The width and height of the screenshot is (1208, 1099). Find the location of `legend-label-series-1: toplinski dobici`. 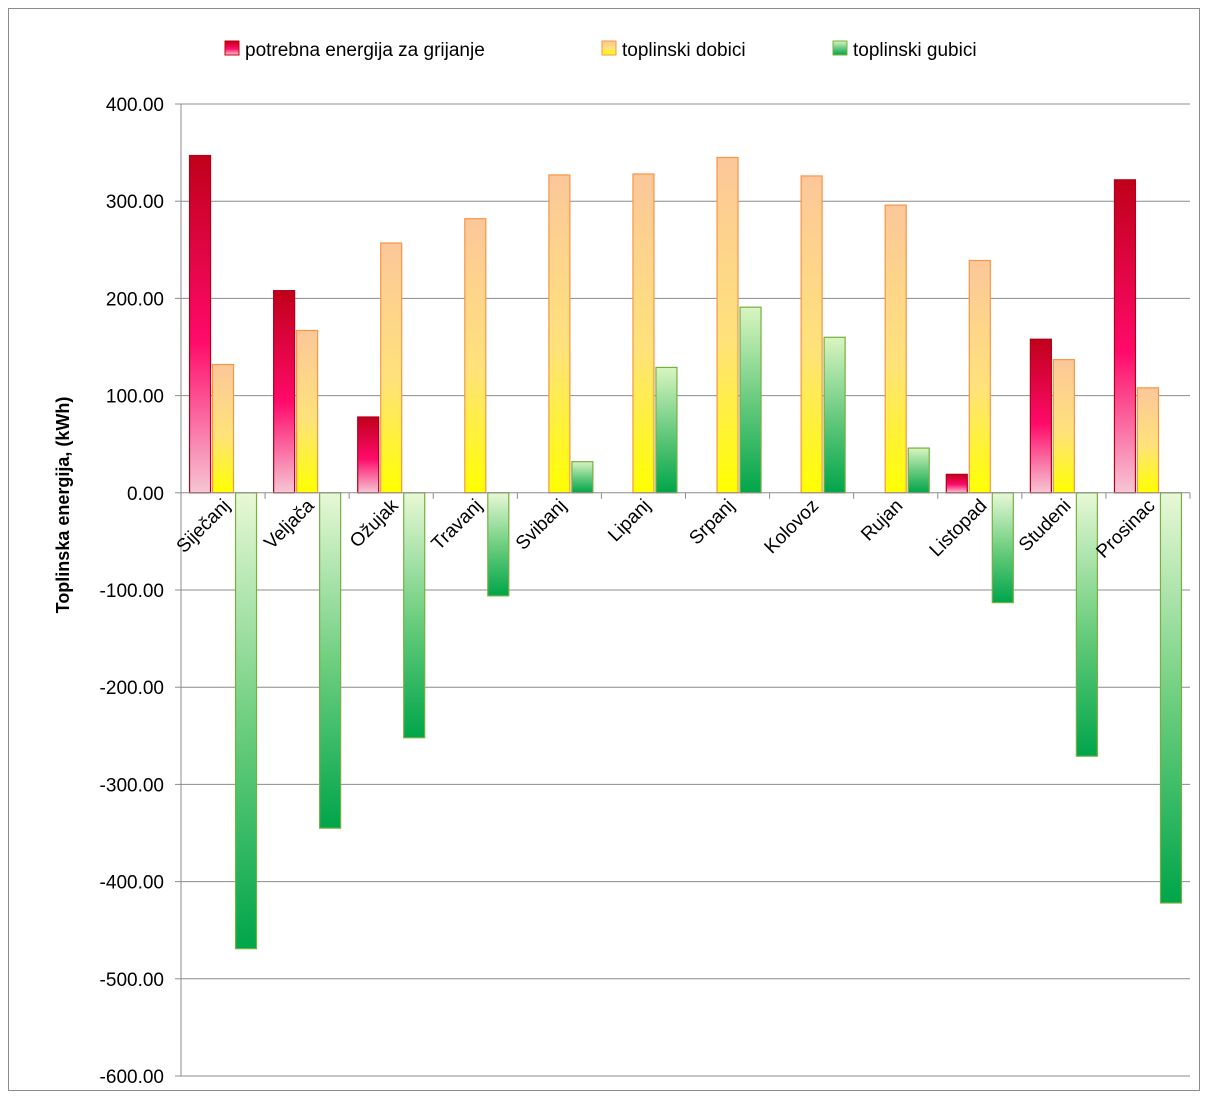

legend-label-series-1: toplinski dobici is located at coordinates (684, 50).